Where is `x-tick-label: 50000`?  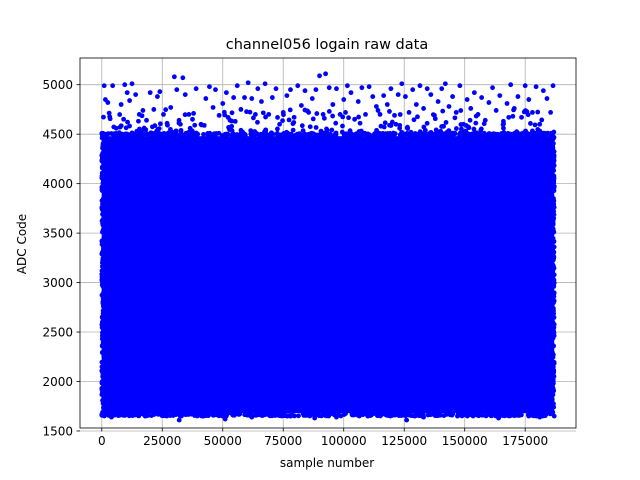
x-tick-label: 50000 is located at coordinates (223, 441).